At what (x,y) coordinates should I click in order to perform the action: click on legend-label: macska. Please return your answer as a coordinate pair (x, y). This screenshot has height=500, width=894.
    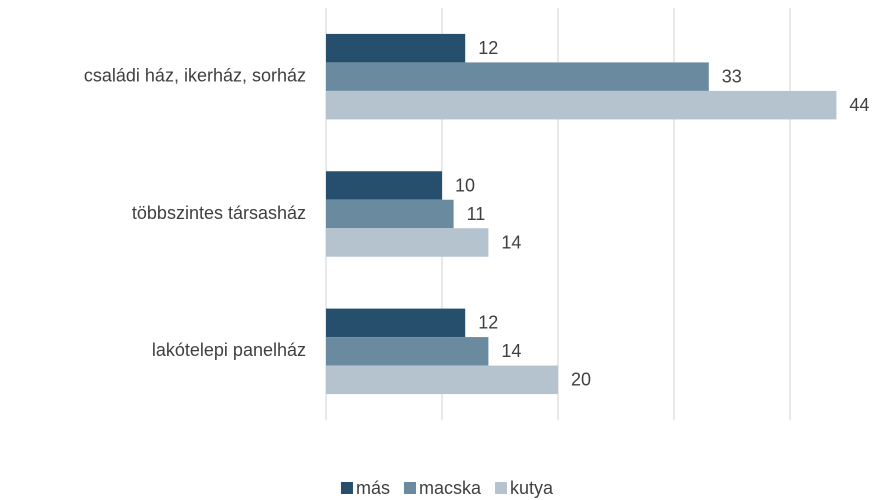
    Looking at the image, I should click on (450, 488).